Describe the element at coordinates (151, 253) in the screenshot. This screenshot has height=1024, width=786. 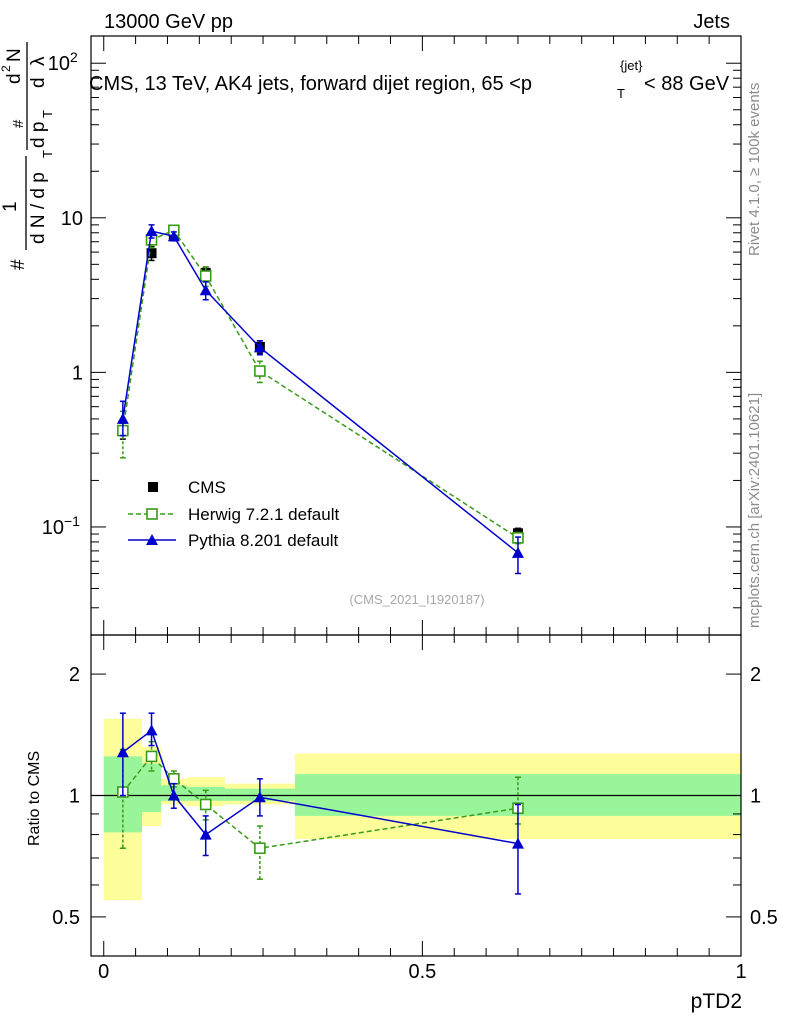
I see `cms-point` at that location.